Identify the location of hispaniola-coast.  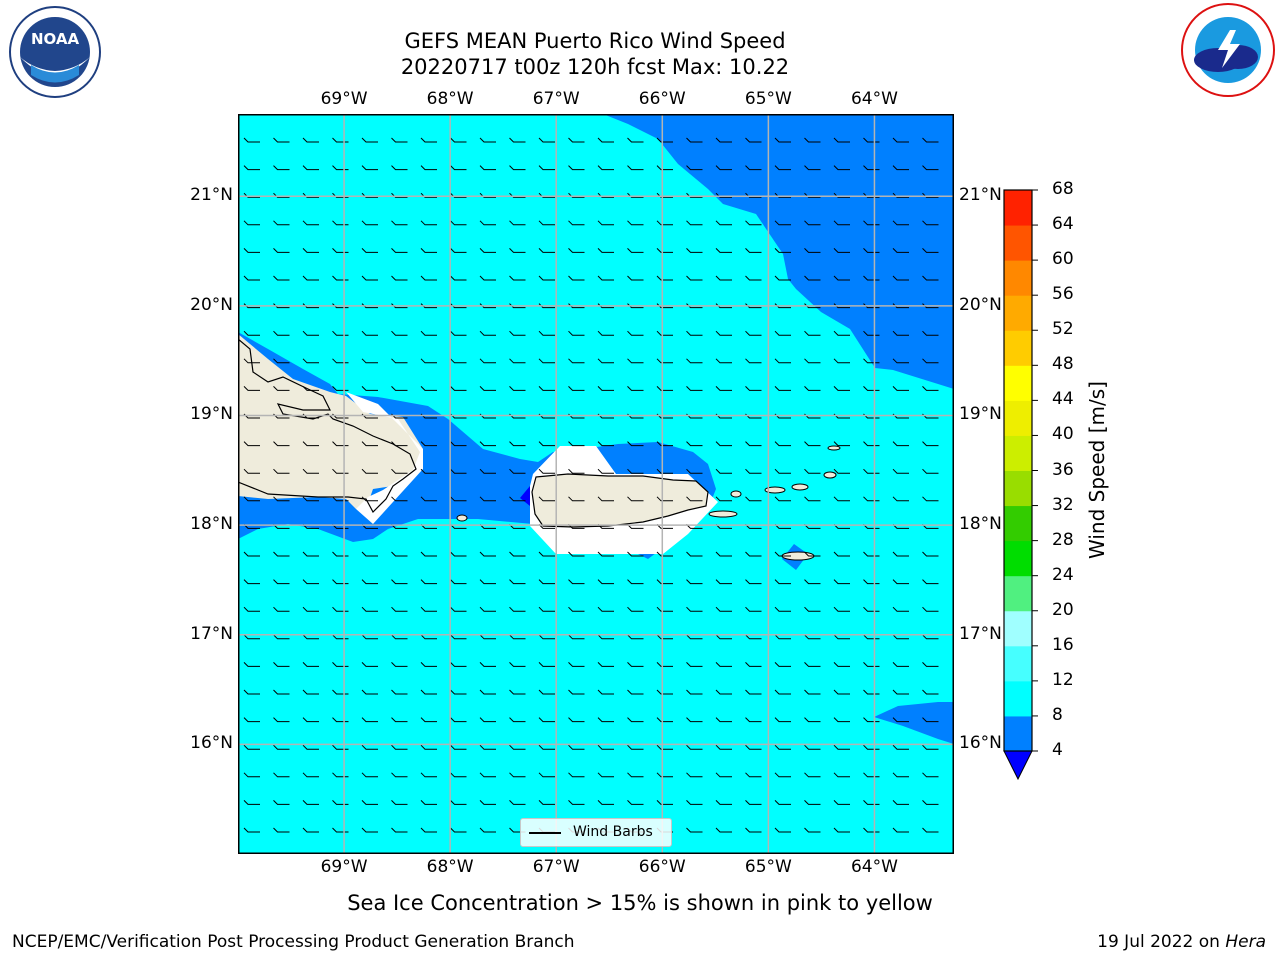
(327, 425).